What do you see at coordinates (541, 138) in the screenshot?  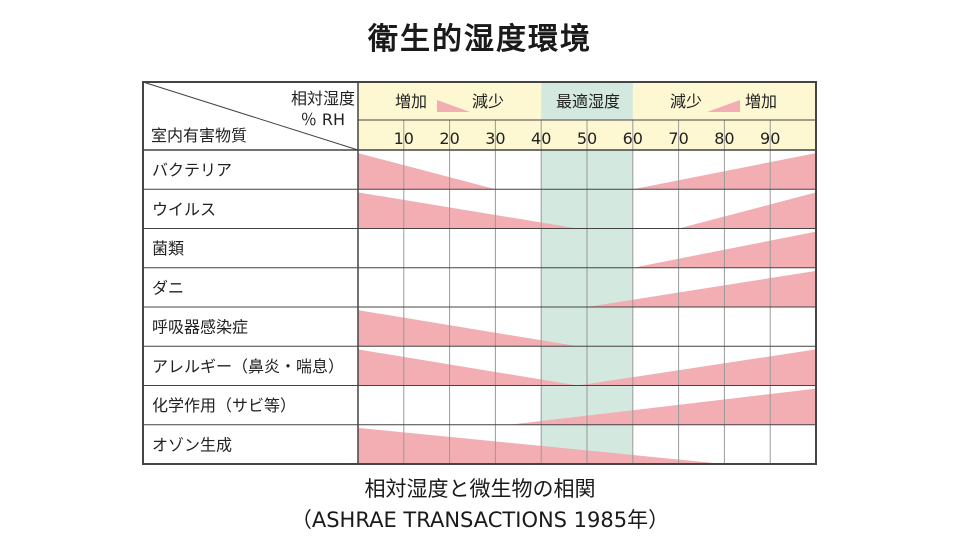 I see `x-tick-40: 40` at bounding box center [541, 138].